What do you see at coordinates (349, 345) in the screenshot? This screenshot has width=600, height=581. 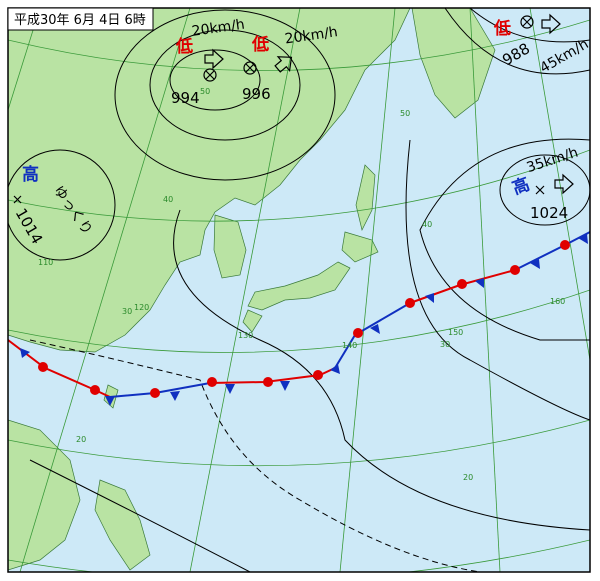 I see `grid-label: 140` at bounding box center [349, 345].